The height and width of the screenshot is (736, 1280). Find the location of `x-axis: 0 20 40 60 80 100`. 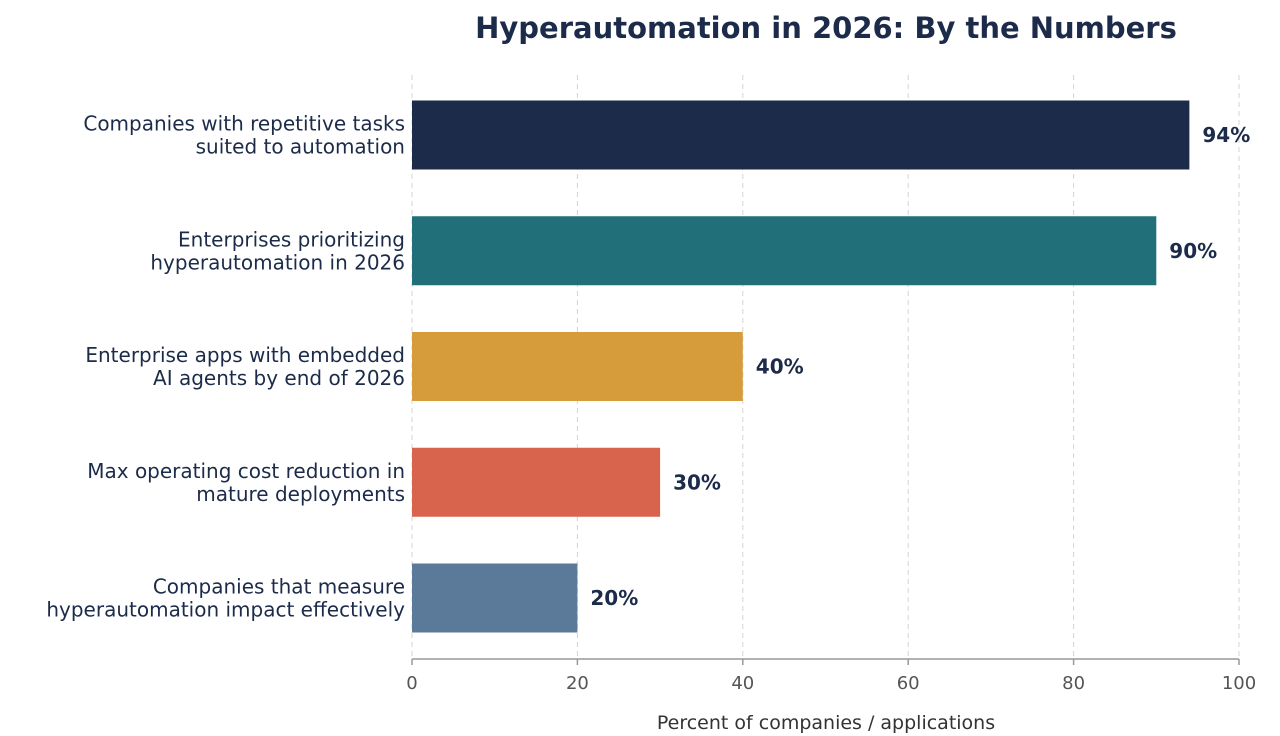

x-axis: 0 20 40 60 80 100 is located at coordinates (831, 676).